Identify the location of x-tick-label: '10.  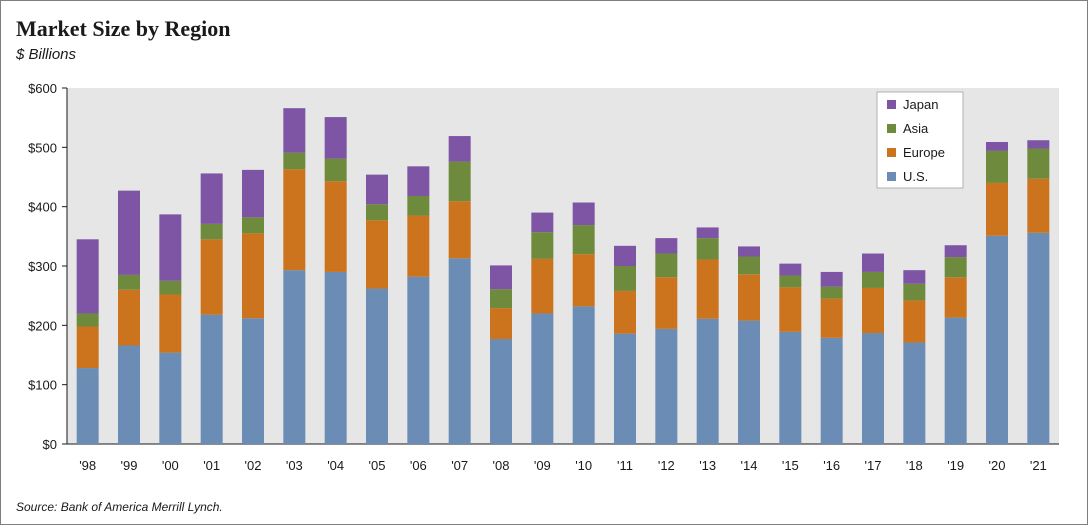
(583, 465).